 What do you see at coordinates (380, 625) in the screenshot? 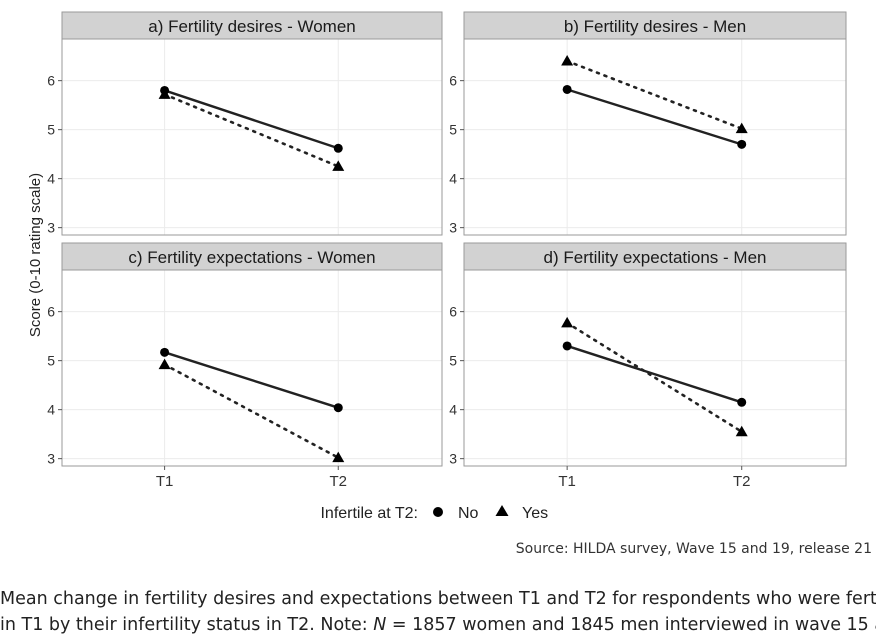
I see `caption-n-symbol: N` at bounding box center [380, 625].